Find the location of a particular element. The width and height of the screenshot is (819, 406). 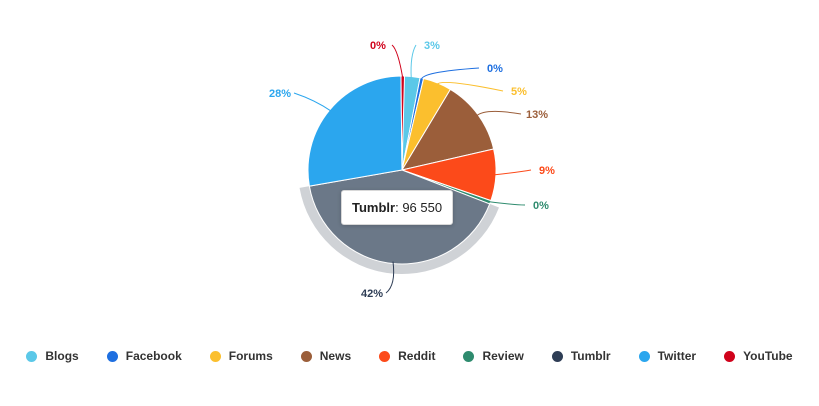

connector-blogs is located at coordinates (413, 61).